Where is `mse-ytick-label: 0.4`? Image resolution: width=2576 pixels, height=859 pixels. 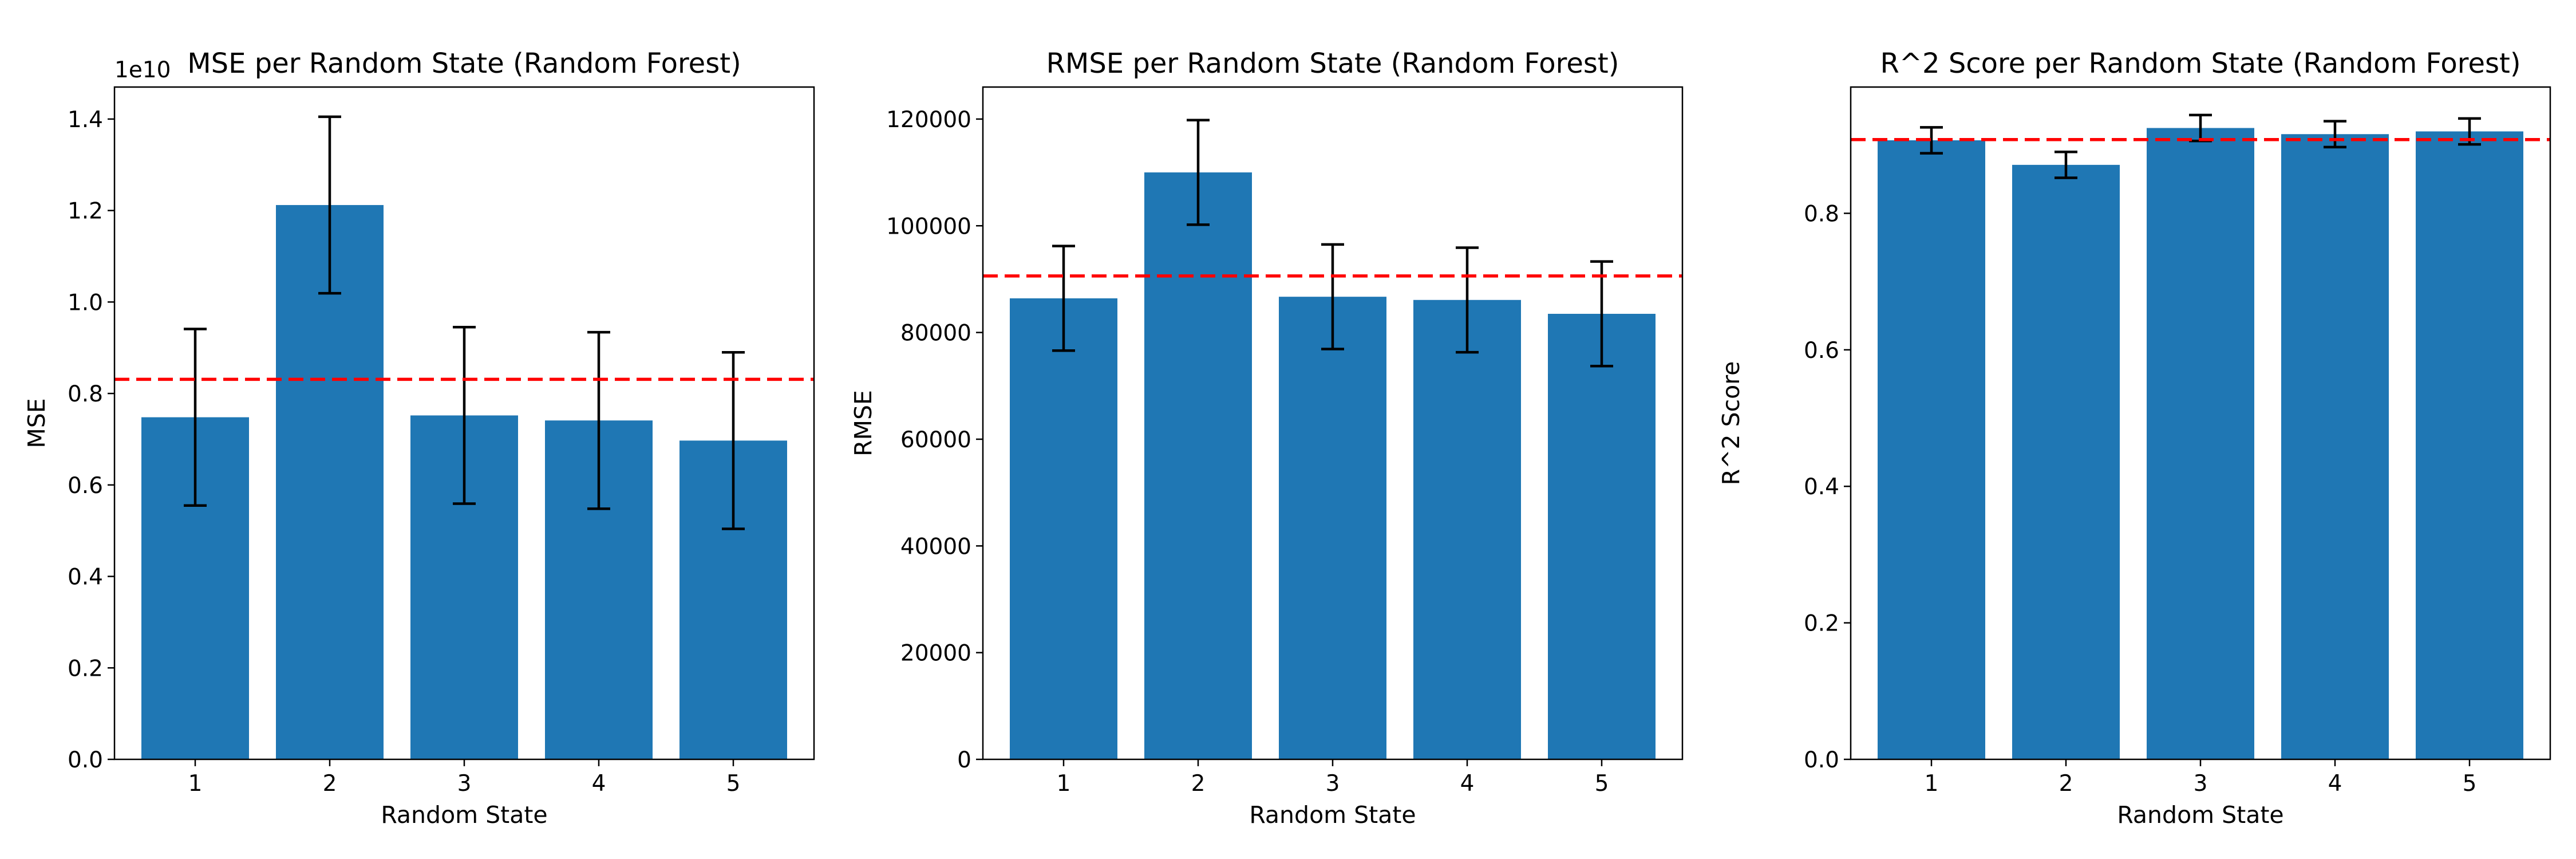
mse-ytick-label: 0.4 is located at coordinates (85, 577).